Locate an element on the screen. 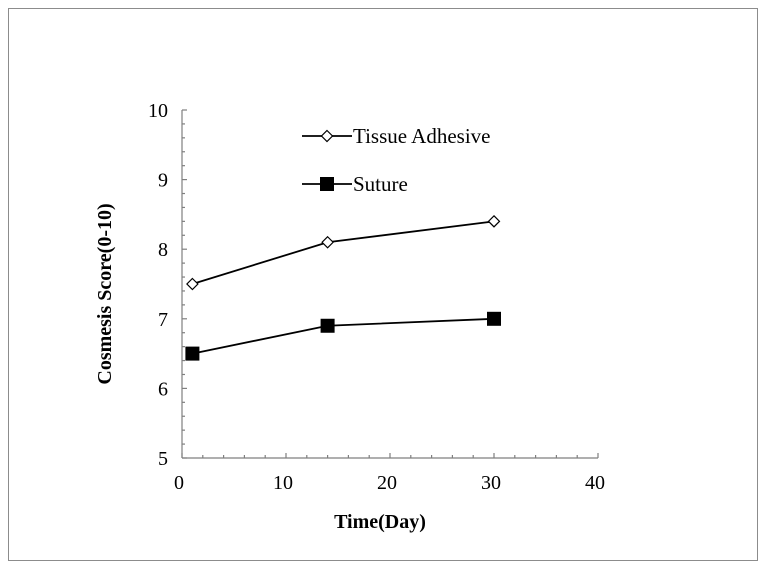  y-tick-label: 10 is located at coordinates (158, 111).